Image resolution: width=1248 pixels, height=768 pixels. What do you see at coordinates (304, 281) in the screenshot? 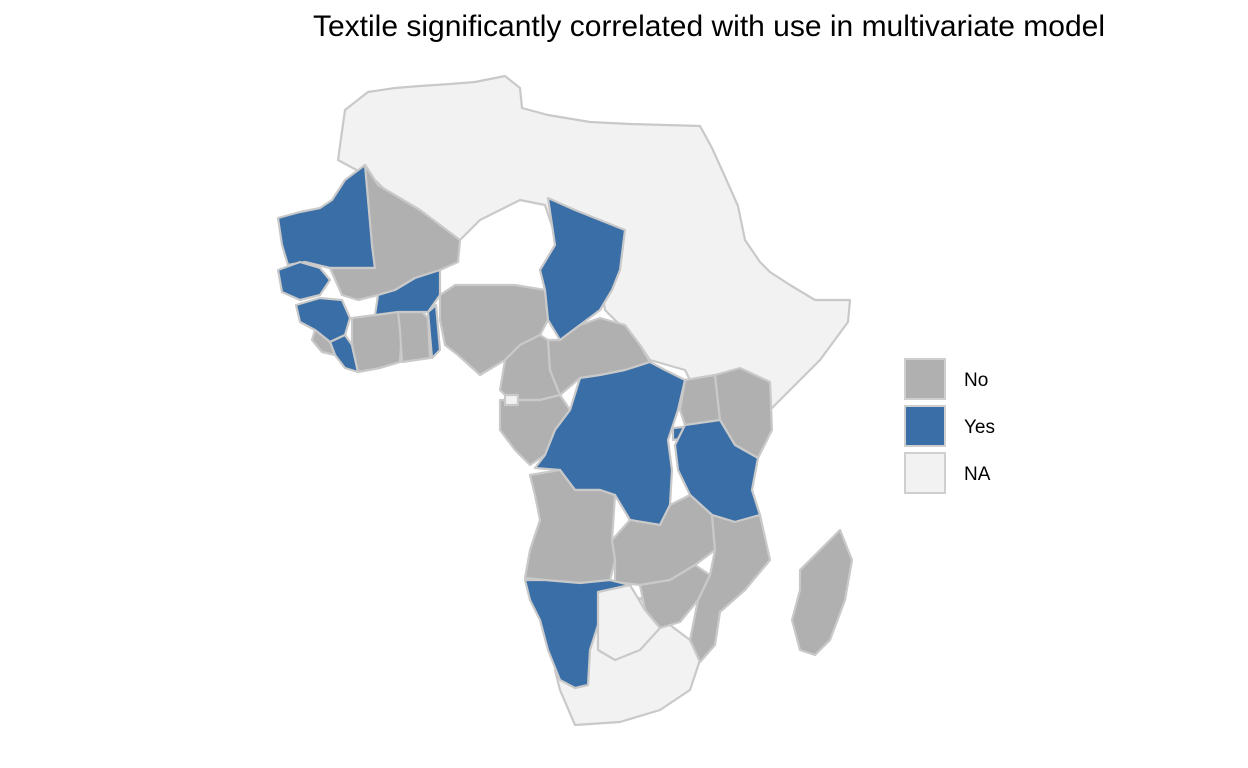
I see `country-senegal` at bounding box center [304, 281].